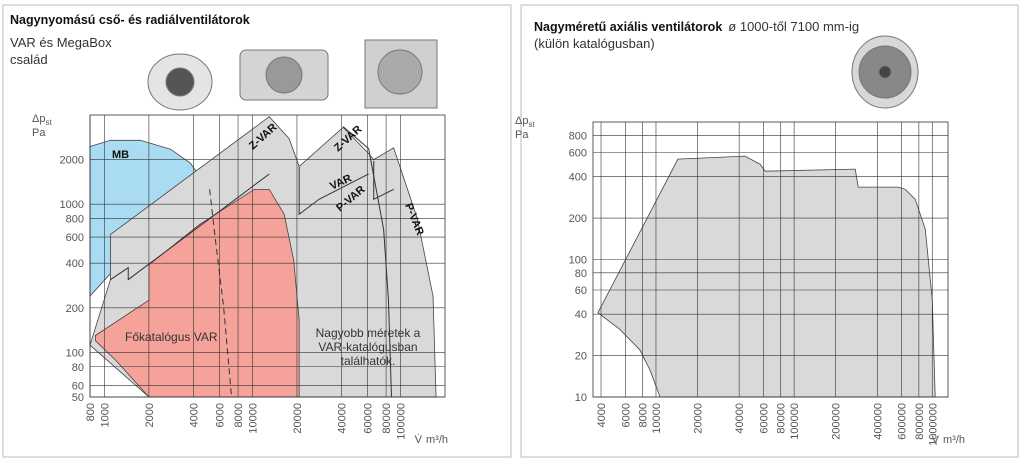  What do you see at coordinates (29, 59) in the screenshot?
I see `subtitle: család` at bounding box center [29, 59].